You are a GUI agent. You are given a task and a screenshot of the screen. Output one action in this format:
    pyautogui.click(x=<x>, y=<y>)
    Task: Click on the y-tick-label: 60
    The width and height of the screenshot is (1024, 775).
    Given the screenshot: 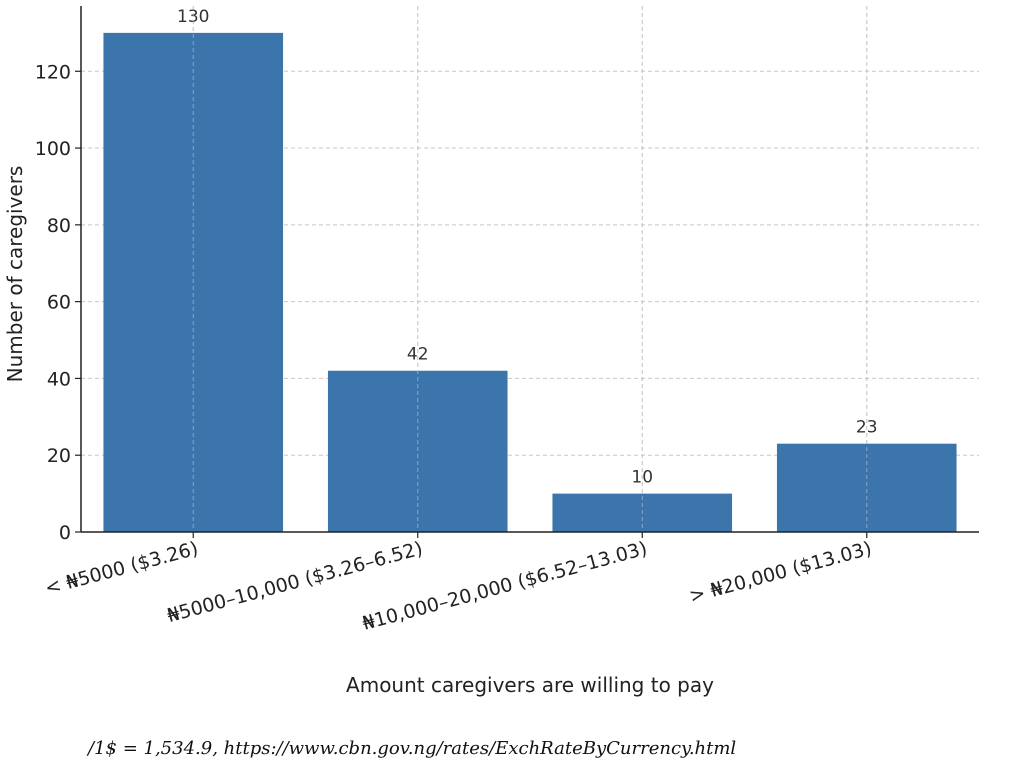 What is the action you would take?
    pyautogui.click(x=59, y=303)
    